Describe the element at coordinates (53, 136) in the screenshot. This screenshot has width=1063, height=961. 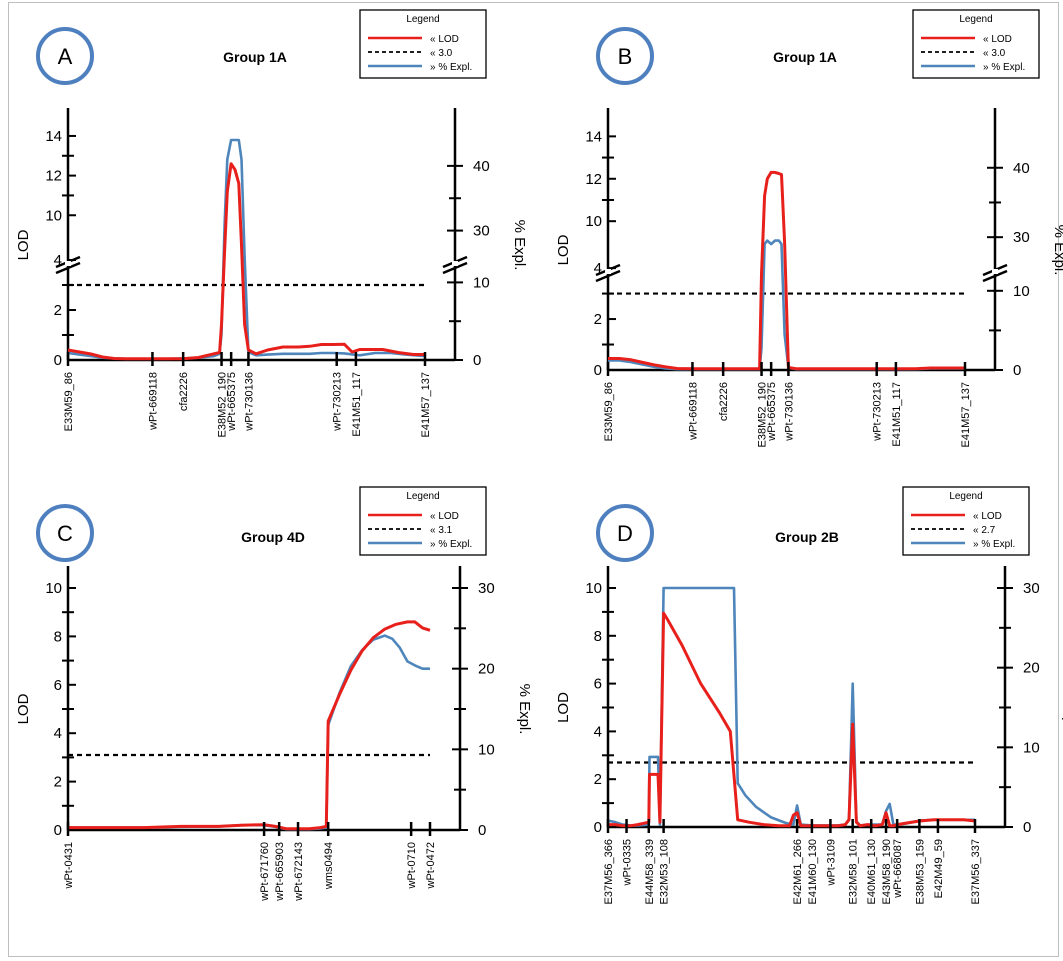
I see `left-tick-label: 14` at that location.